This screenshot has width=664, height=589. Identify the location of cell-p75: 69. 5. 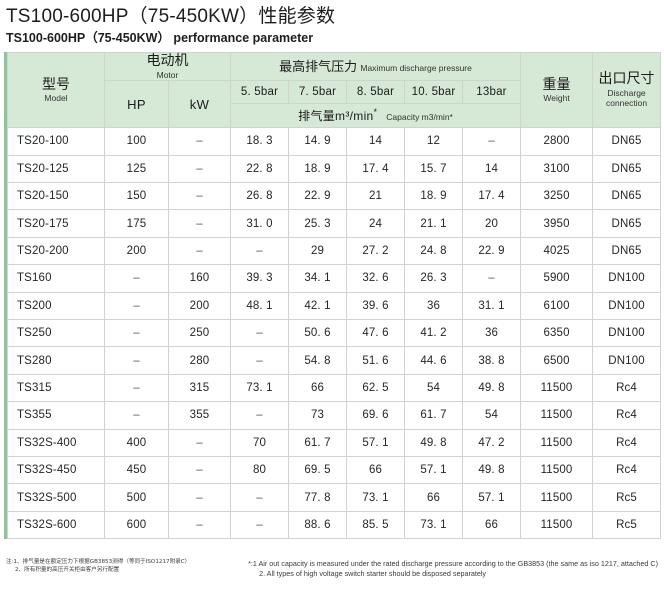
(317, 470).